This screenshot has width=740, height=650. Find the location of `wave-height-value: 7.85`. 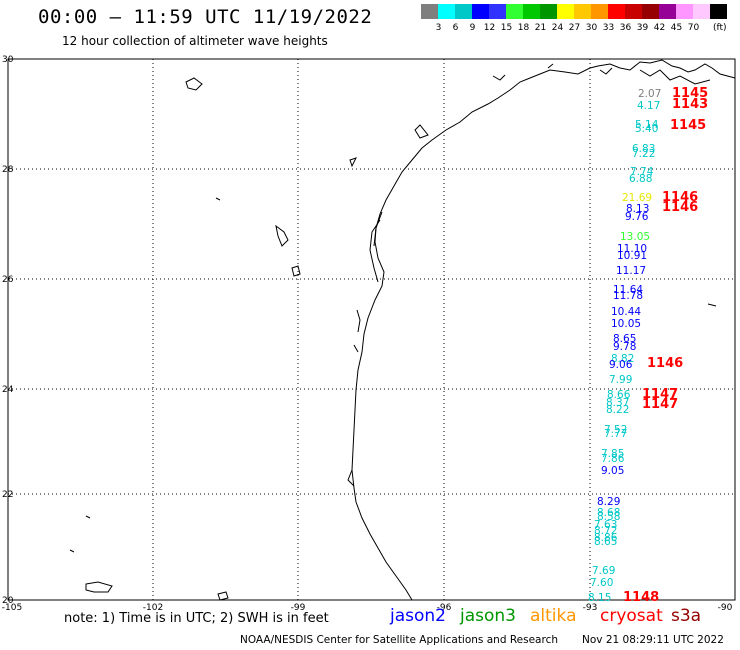

wave-height-value: 7.85 is located at coordinates (612, 454).